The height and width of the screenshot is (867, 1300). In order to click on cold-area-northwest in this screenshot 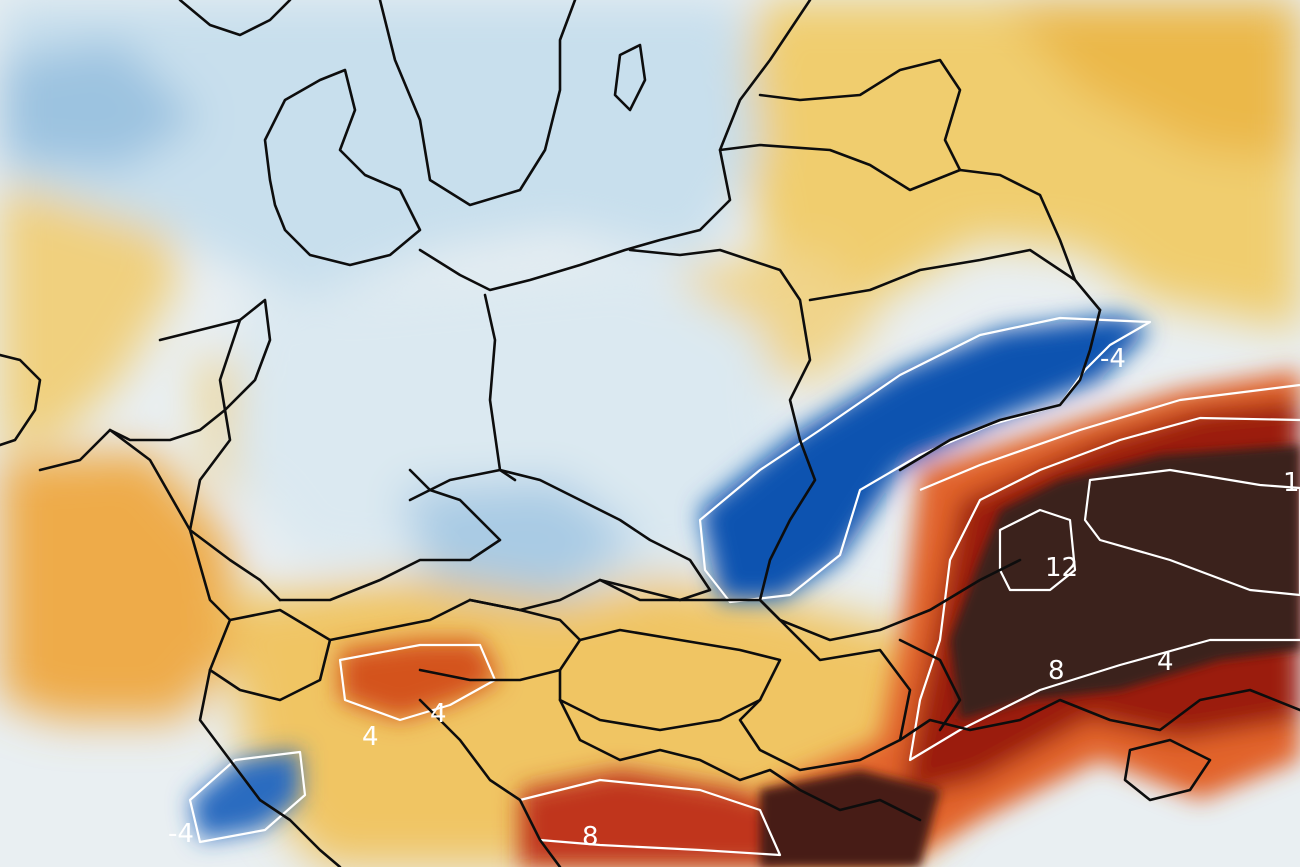, I will do `click(100, 105)`.